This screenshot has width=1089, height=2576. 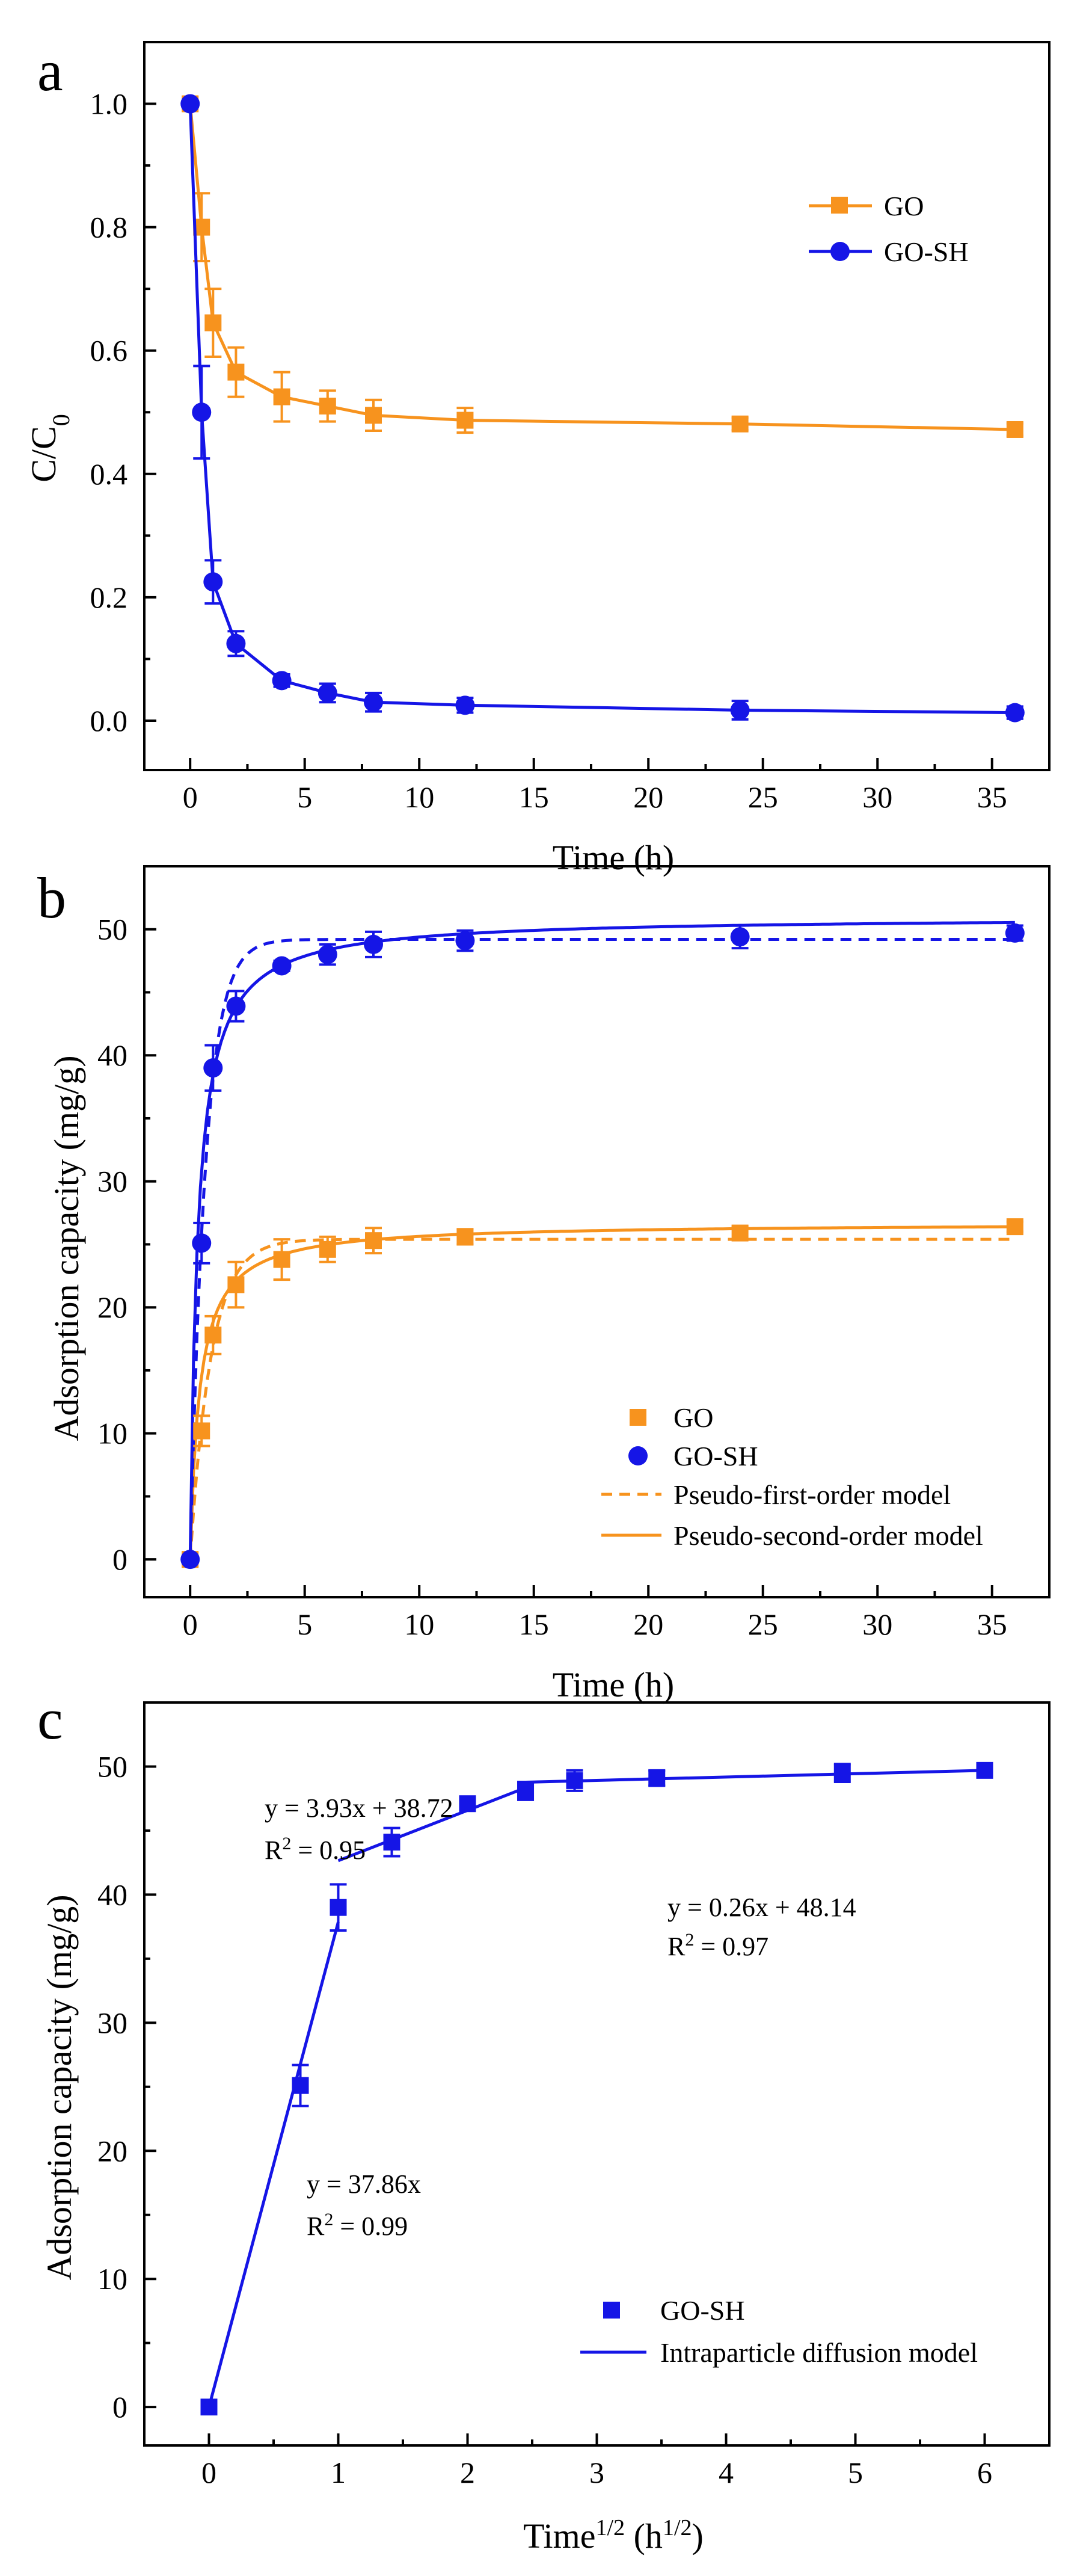 What do you see at coordinates (819, 2352) in the screenshot?
I see `legend-c-model-label: Intraparticle diffusion model` at bounding box center [819, 2352].